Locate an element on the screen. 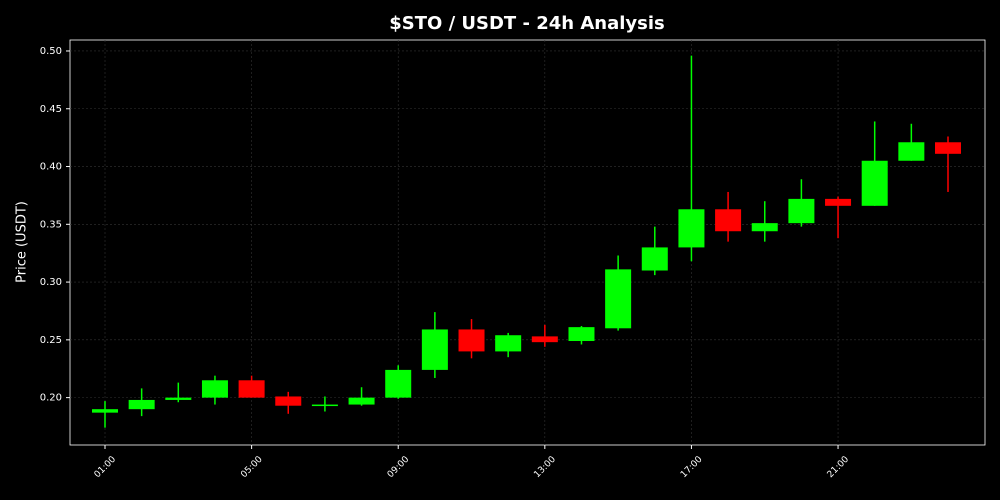 The width and height of the screenshot is (1000, 500). y-tick-label: 0.35 is located at coordinates (51, 224).